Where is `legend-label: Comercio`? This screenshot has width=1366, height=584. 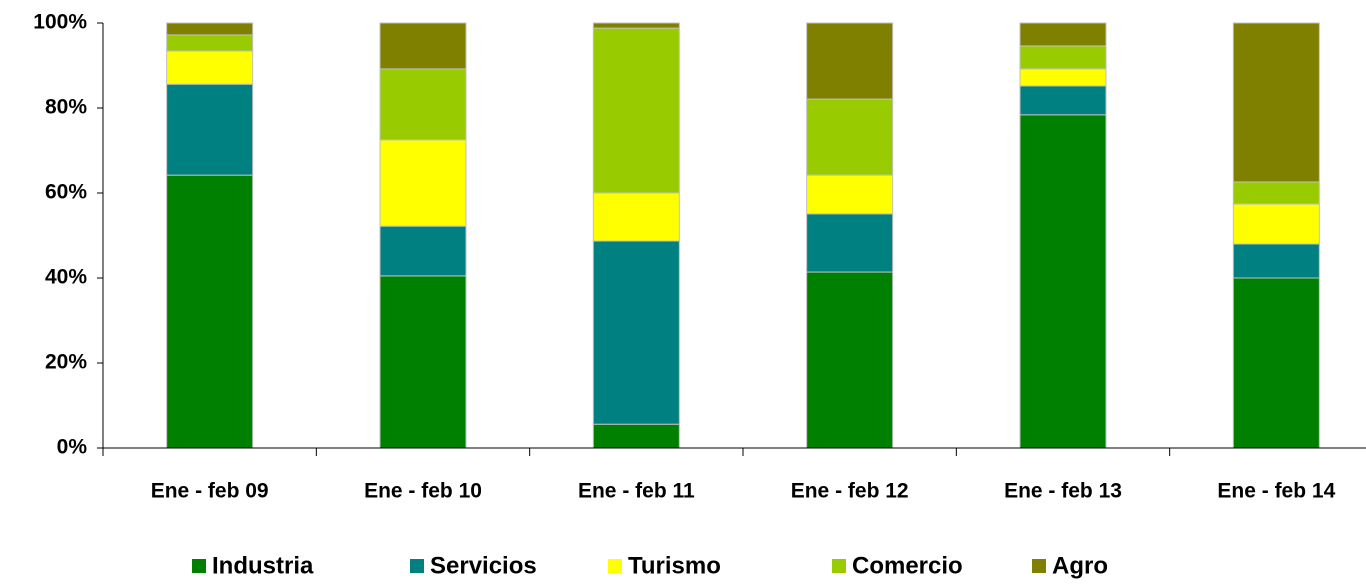
legend-label: Comercio is located at coordinates (907, 565).